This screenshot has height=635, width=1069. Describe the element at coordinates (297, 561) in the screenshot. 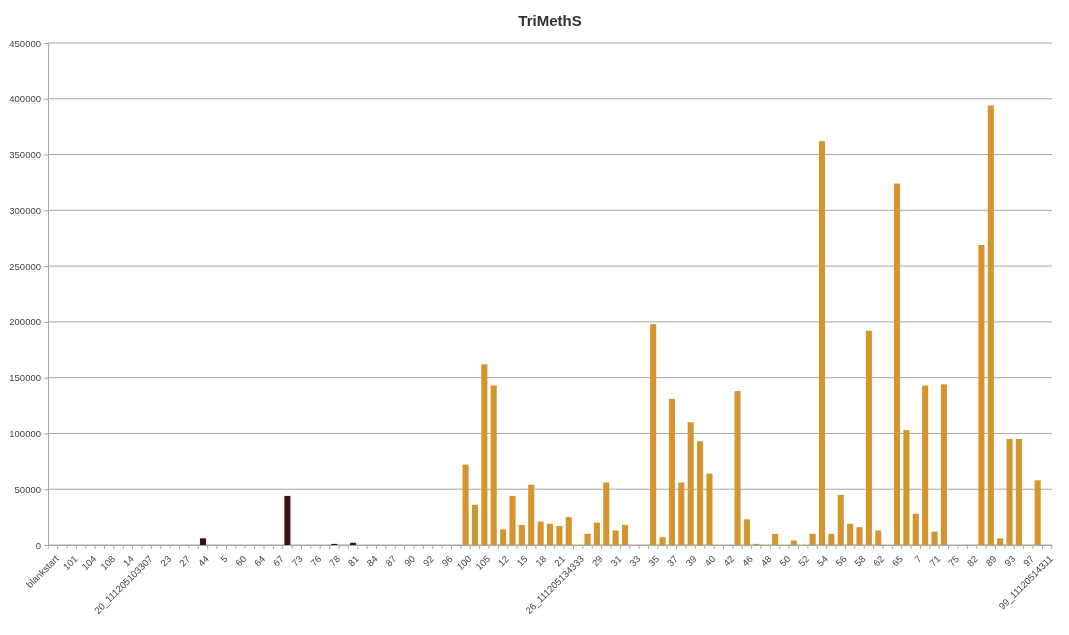

I see `x-tick-label: 73` at that location.